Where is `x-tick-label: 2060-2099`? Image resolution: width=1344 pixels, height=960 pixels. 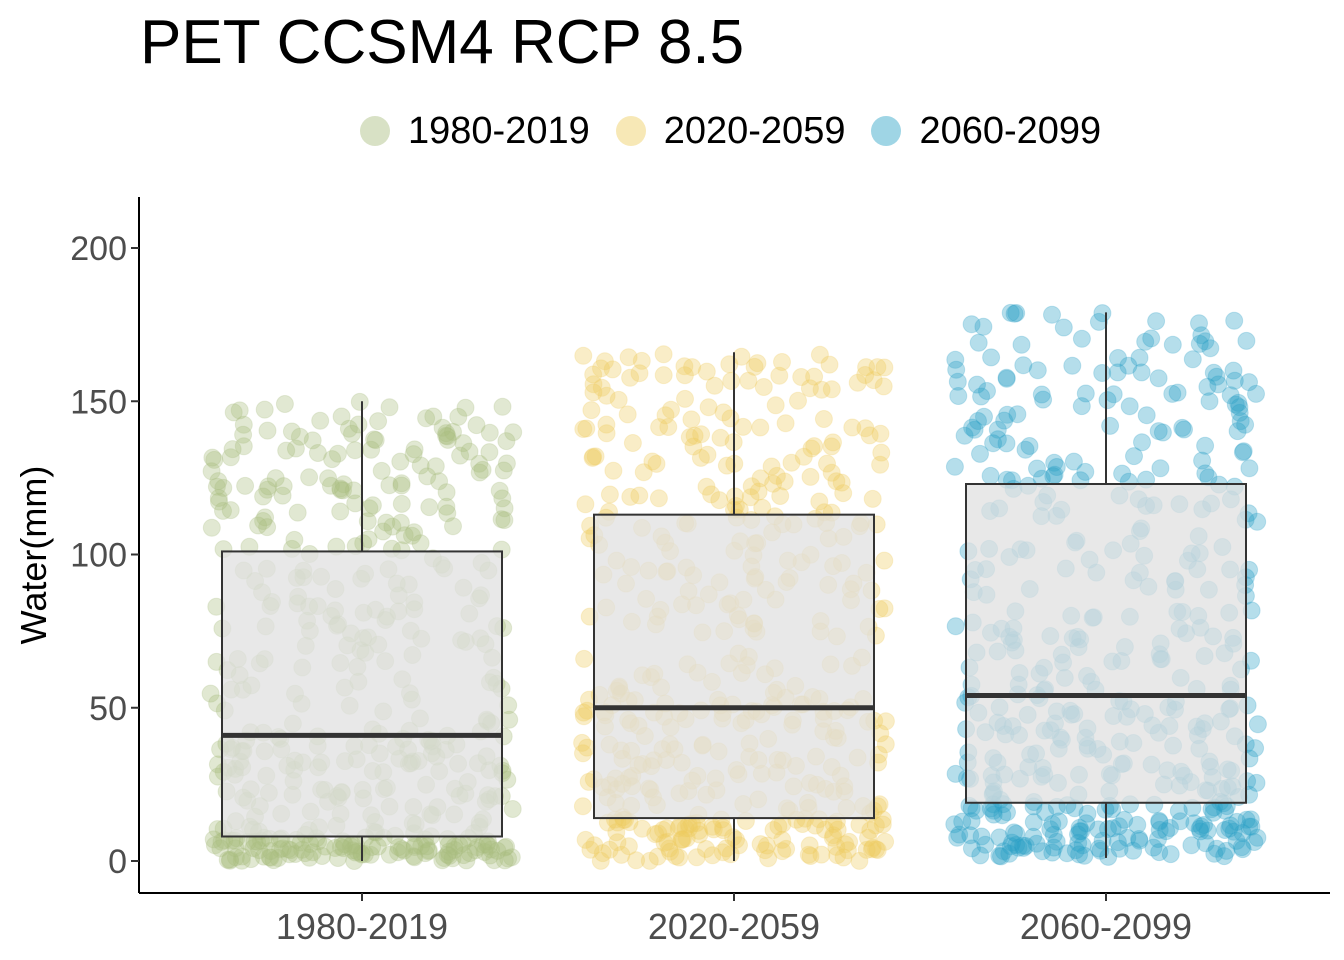 x-tick-label: 2060-2099 is located at coordinates (1106, 926).